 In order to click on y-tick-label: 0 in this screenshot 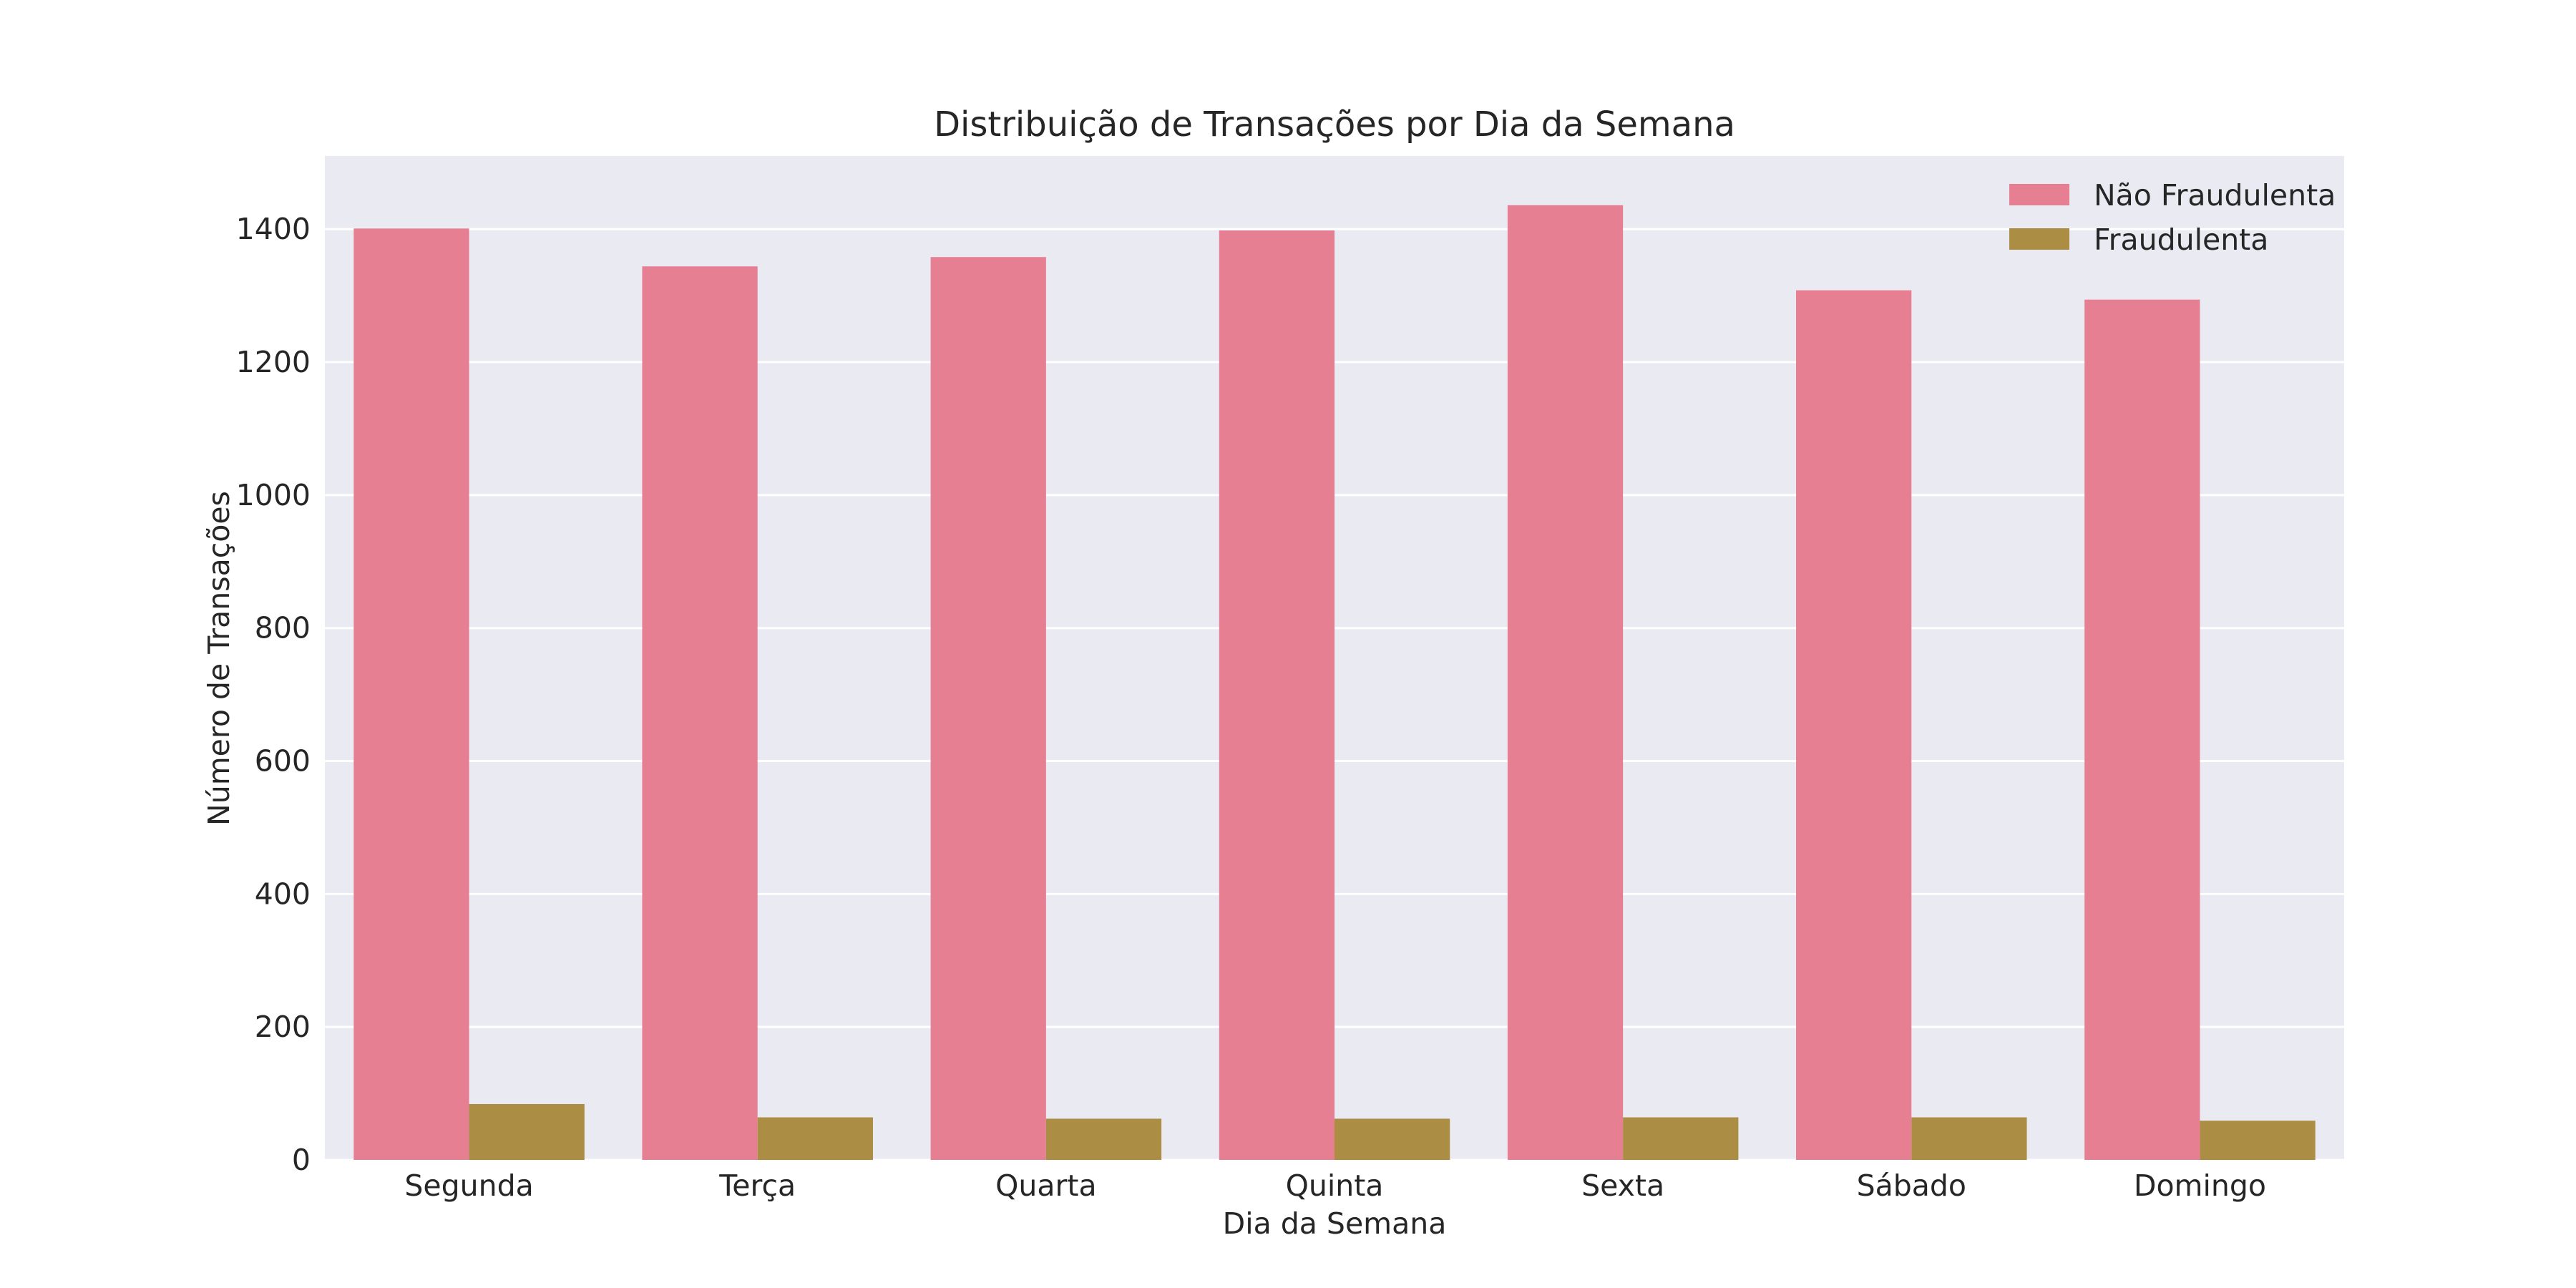, I will do `click(301, 1160)`.